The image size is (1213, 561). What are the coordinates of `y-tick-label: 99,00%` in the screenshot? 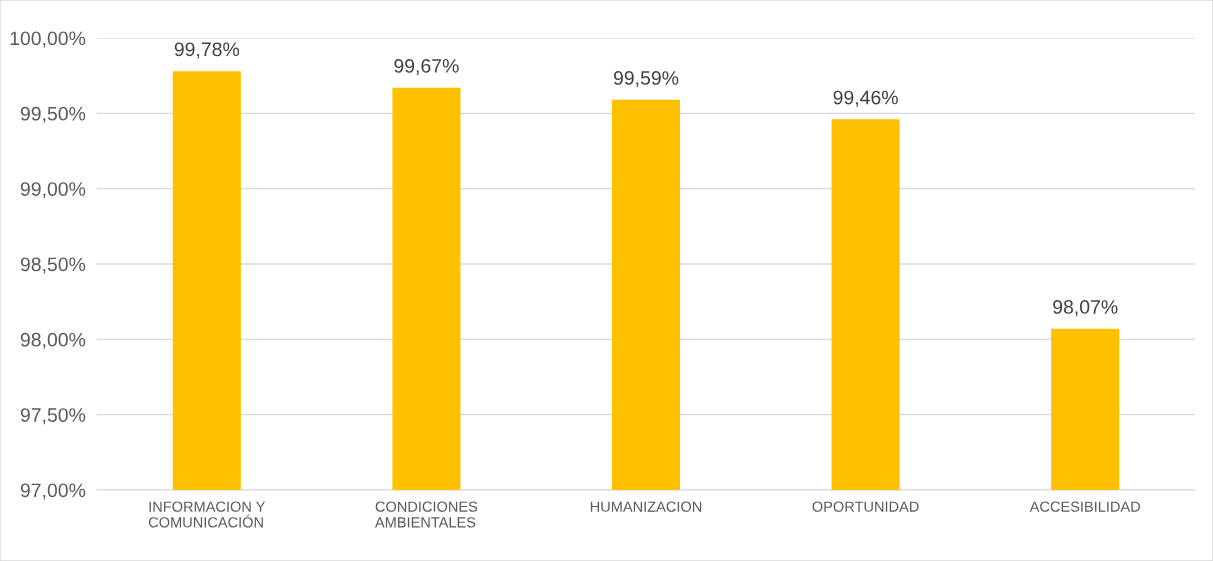 It's located at (53, 190).